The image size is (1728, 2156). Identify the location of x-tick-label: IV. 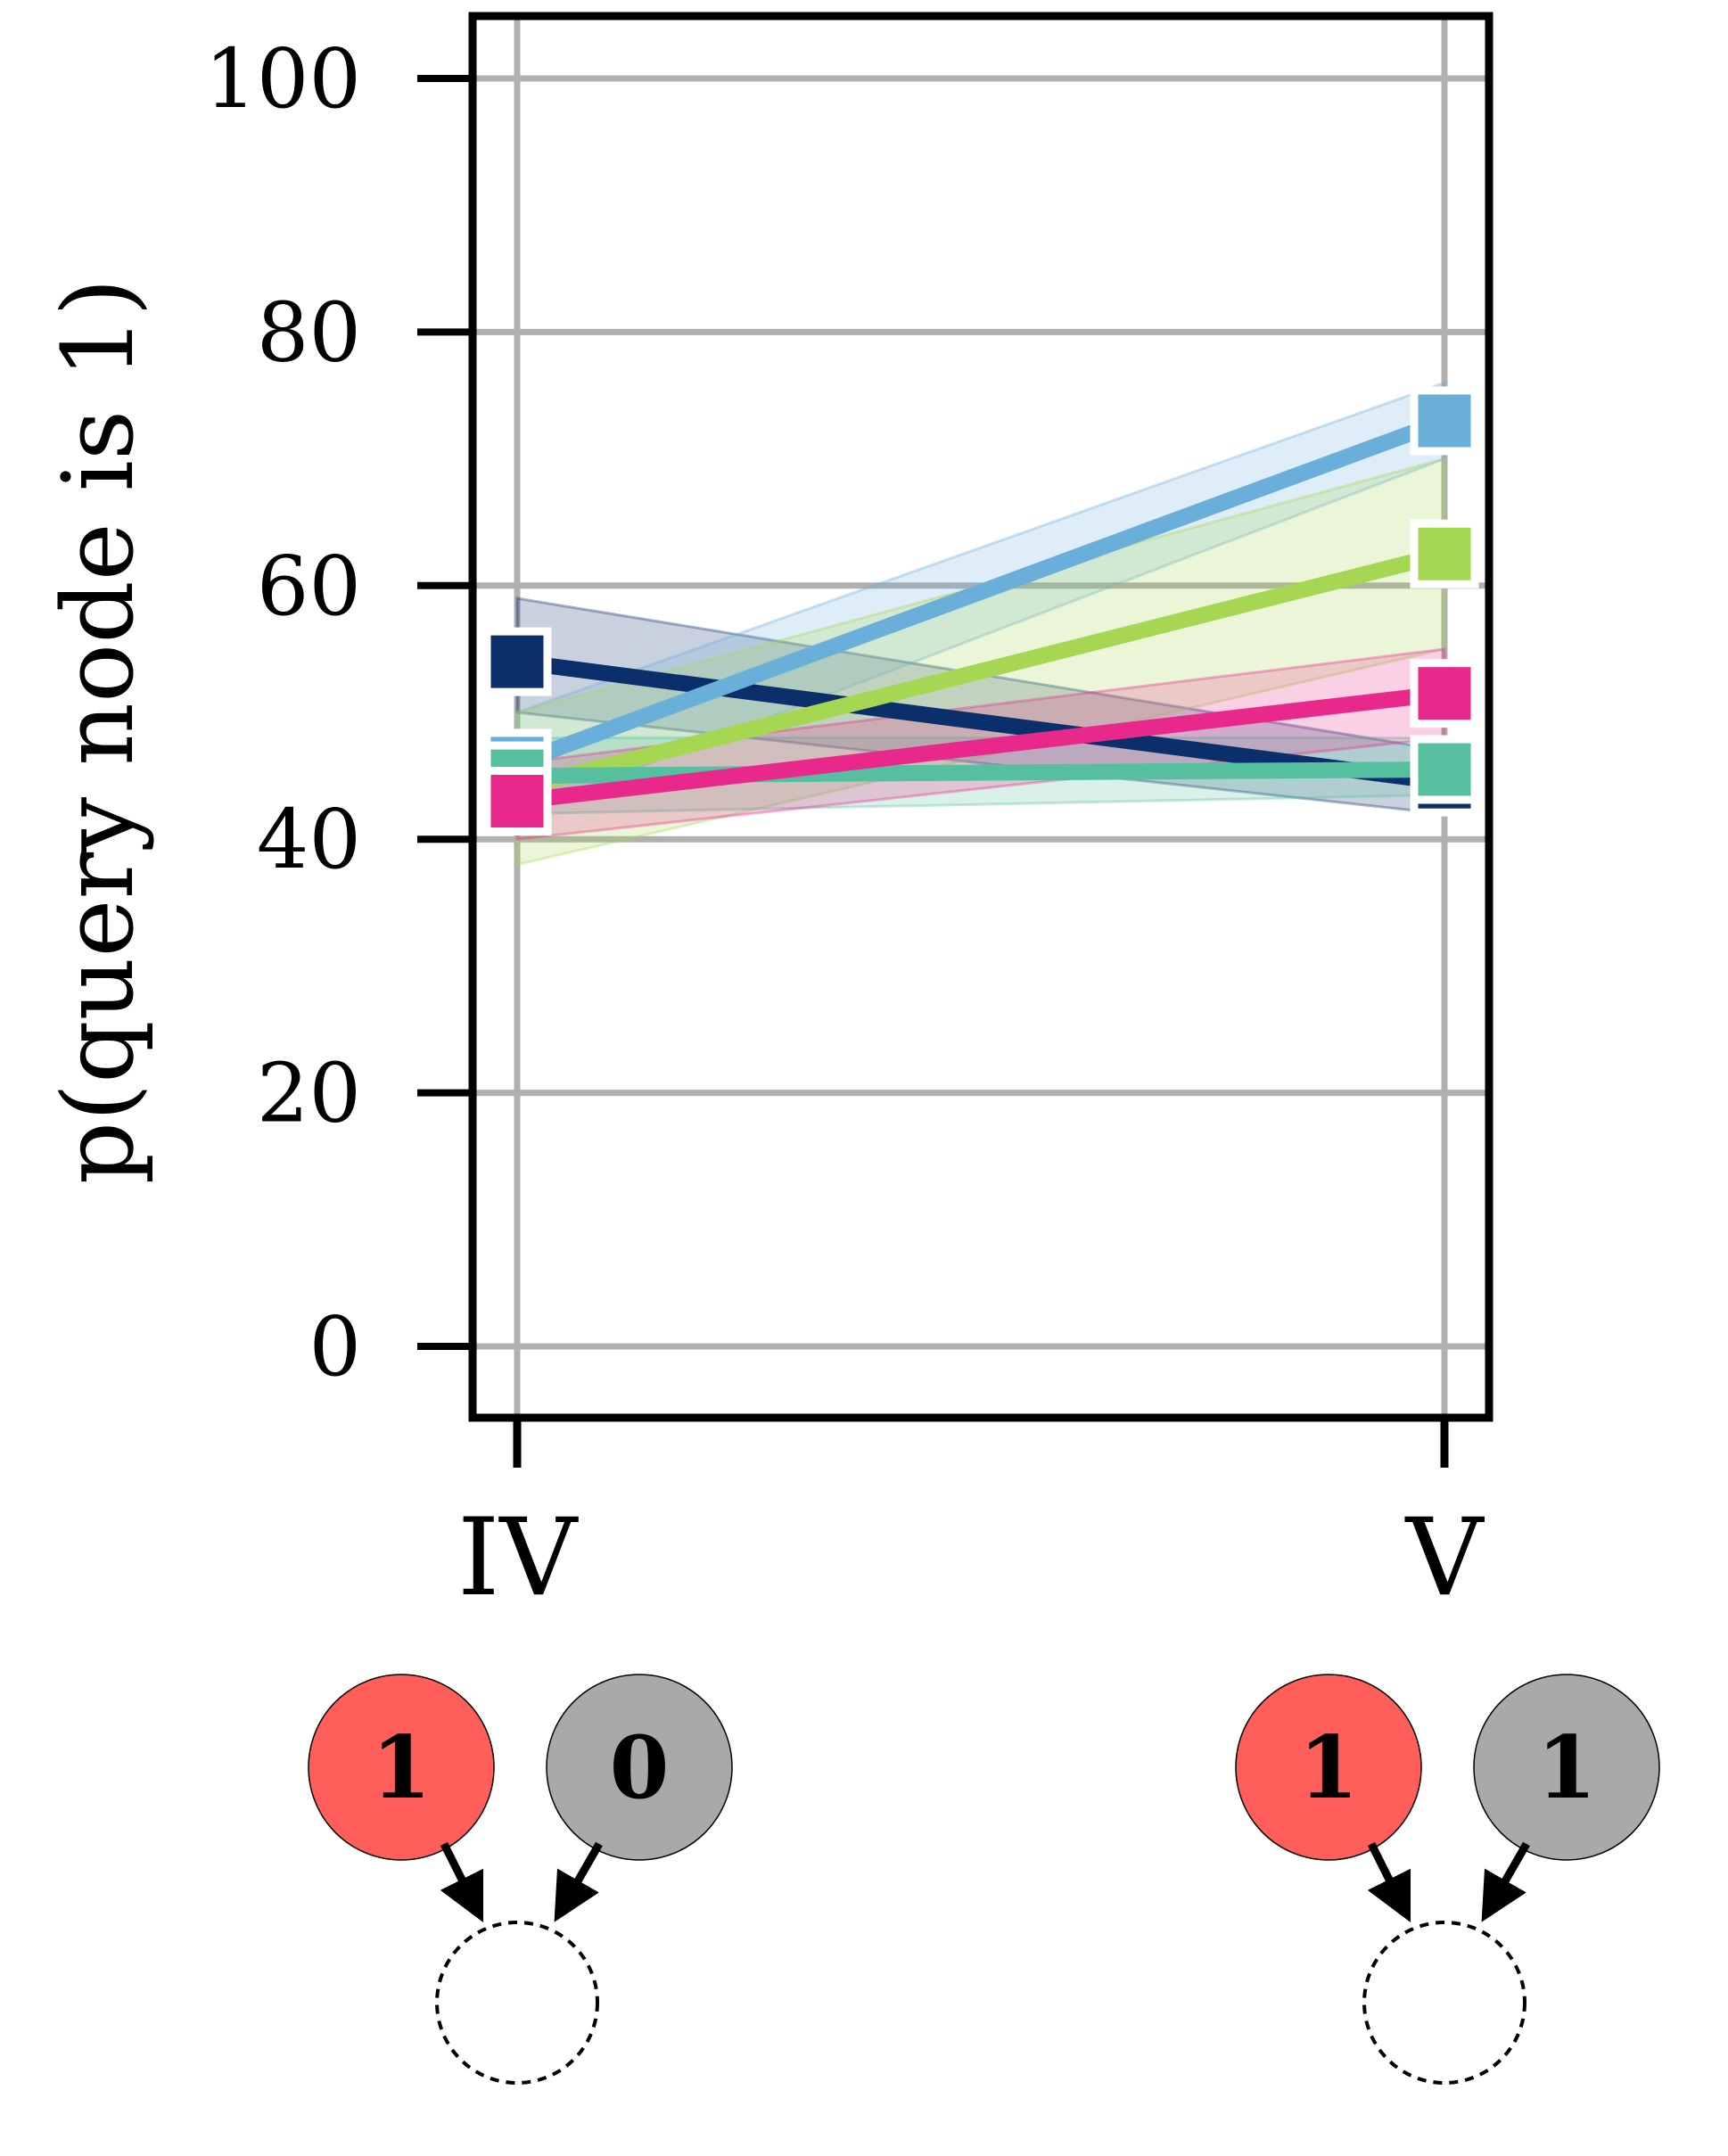
(518, 1558).